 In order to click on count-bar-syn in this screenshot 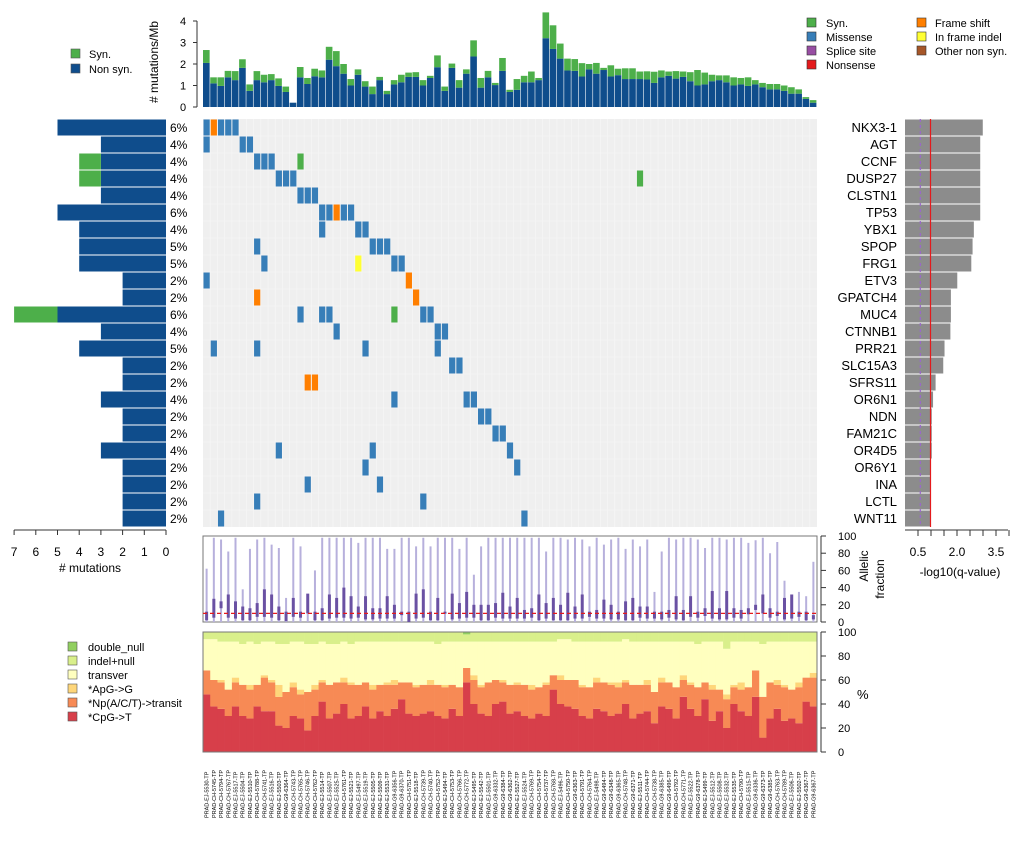, I will do `click(90, 178)`.